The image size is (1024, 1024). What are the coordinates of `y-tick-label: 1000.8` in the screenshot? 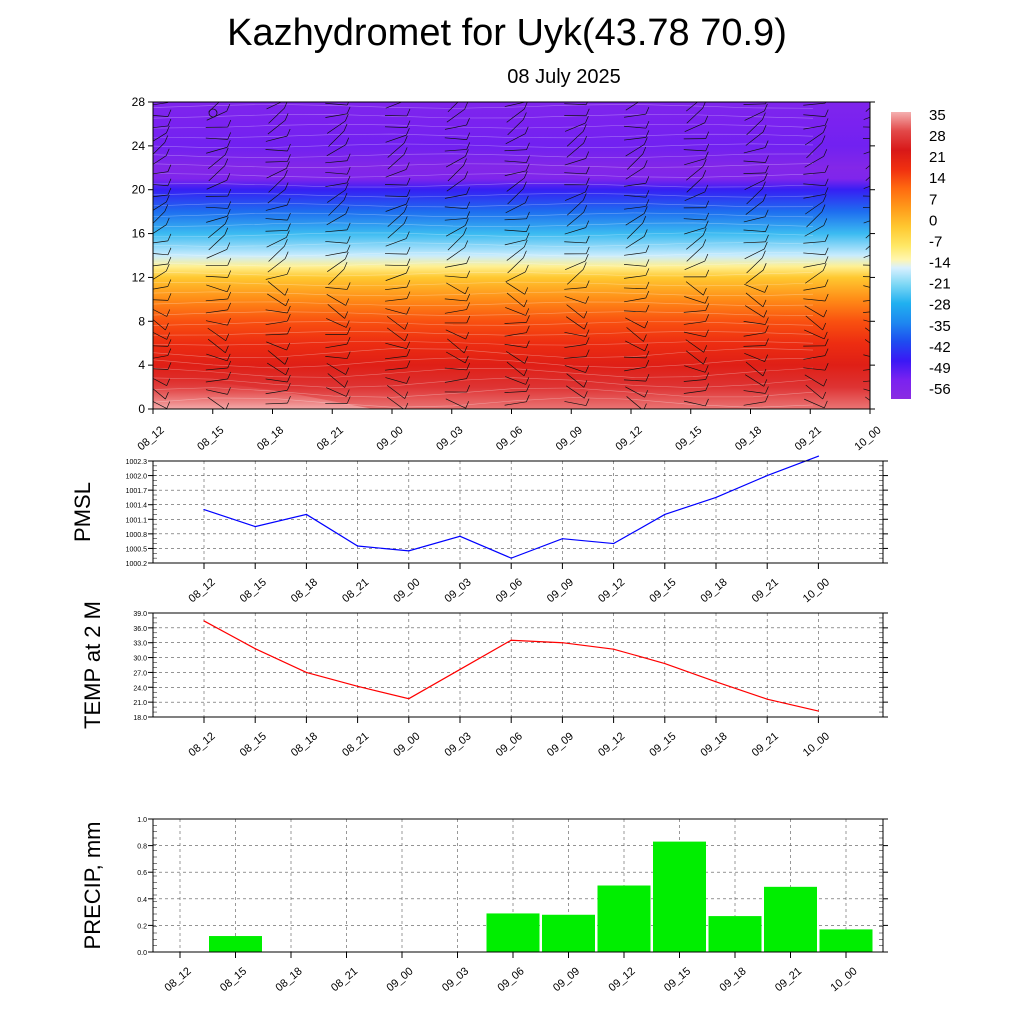 It's located at (137, 535).